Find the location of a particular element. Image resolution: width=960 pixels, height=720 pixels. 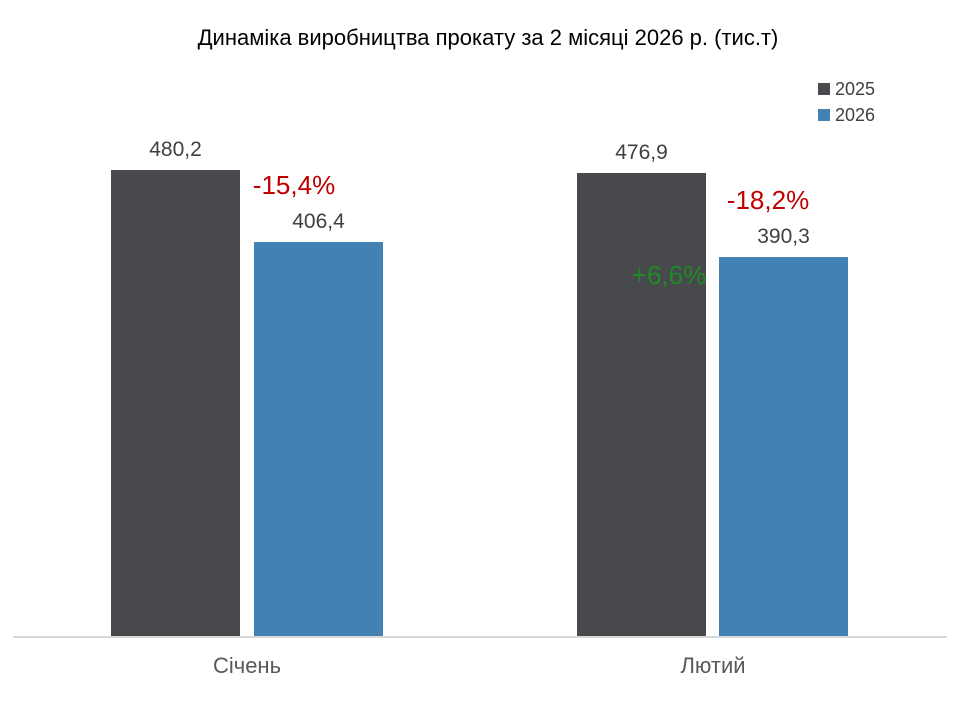

delta-label-2: +6,6% is located at coordinates (669, 275).